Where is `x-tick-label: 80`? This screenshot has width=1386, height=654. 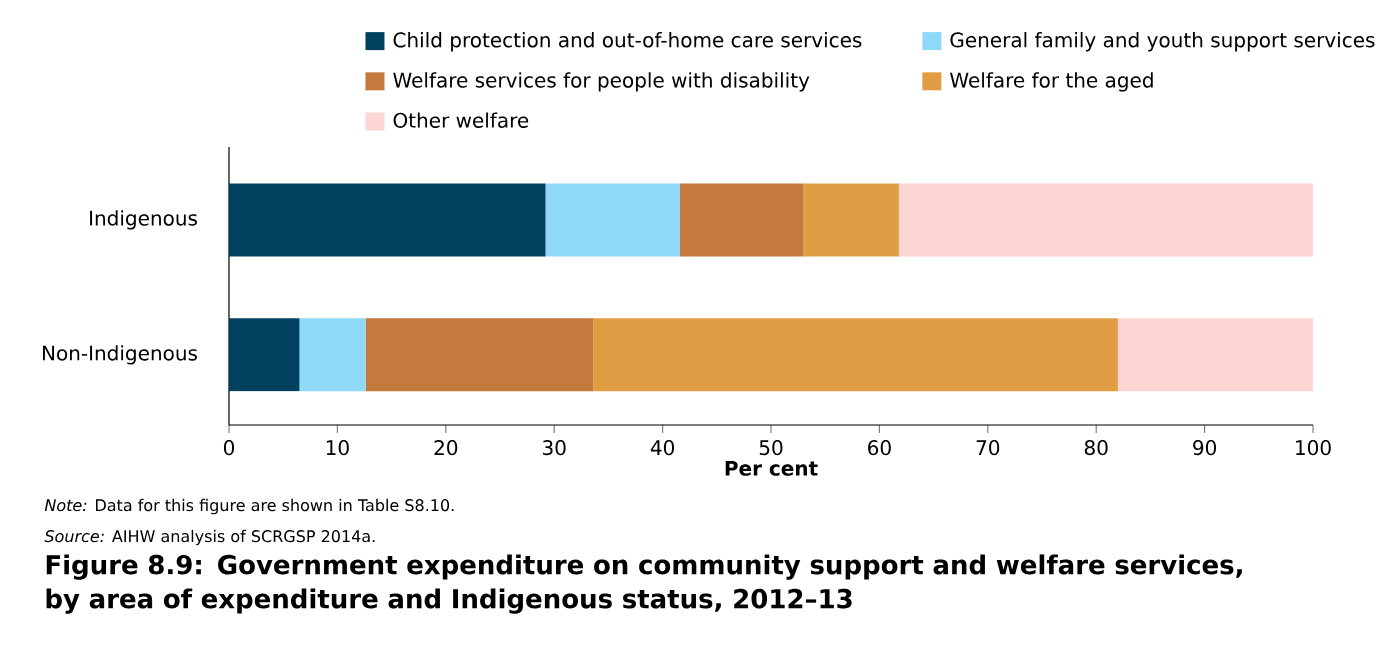
x-tick-label: 80 is located at coordinates (1096, 448).